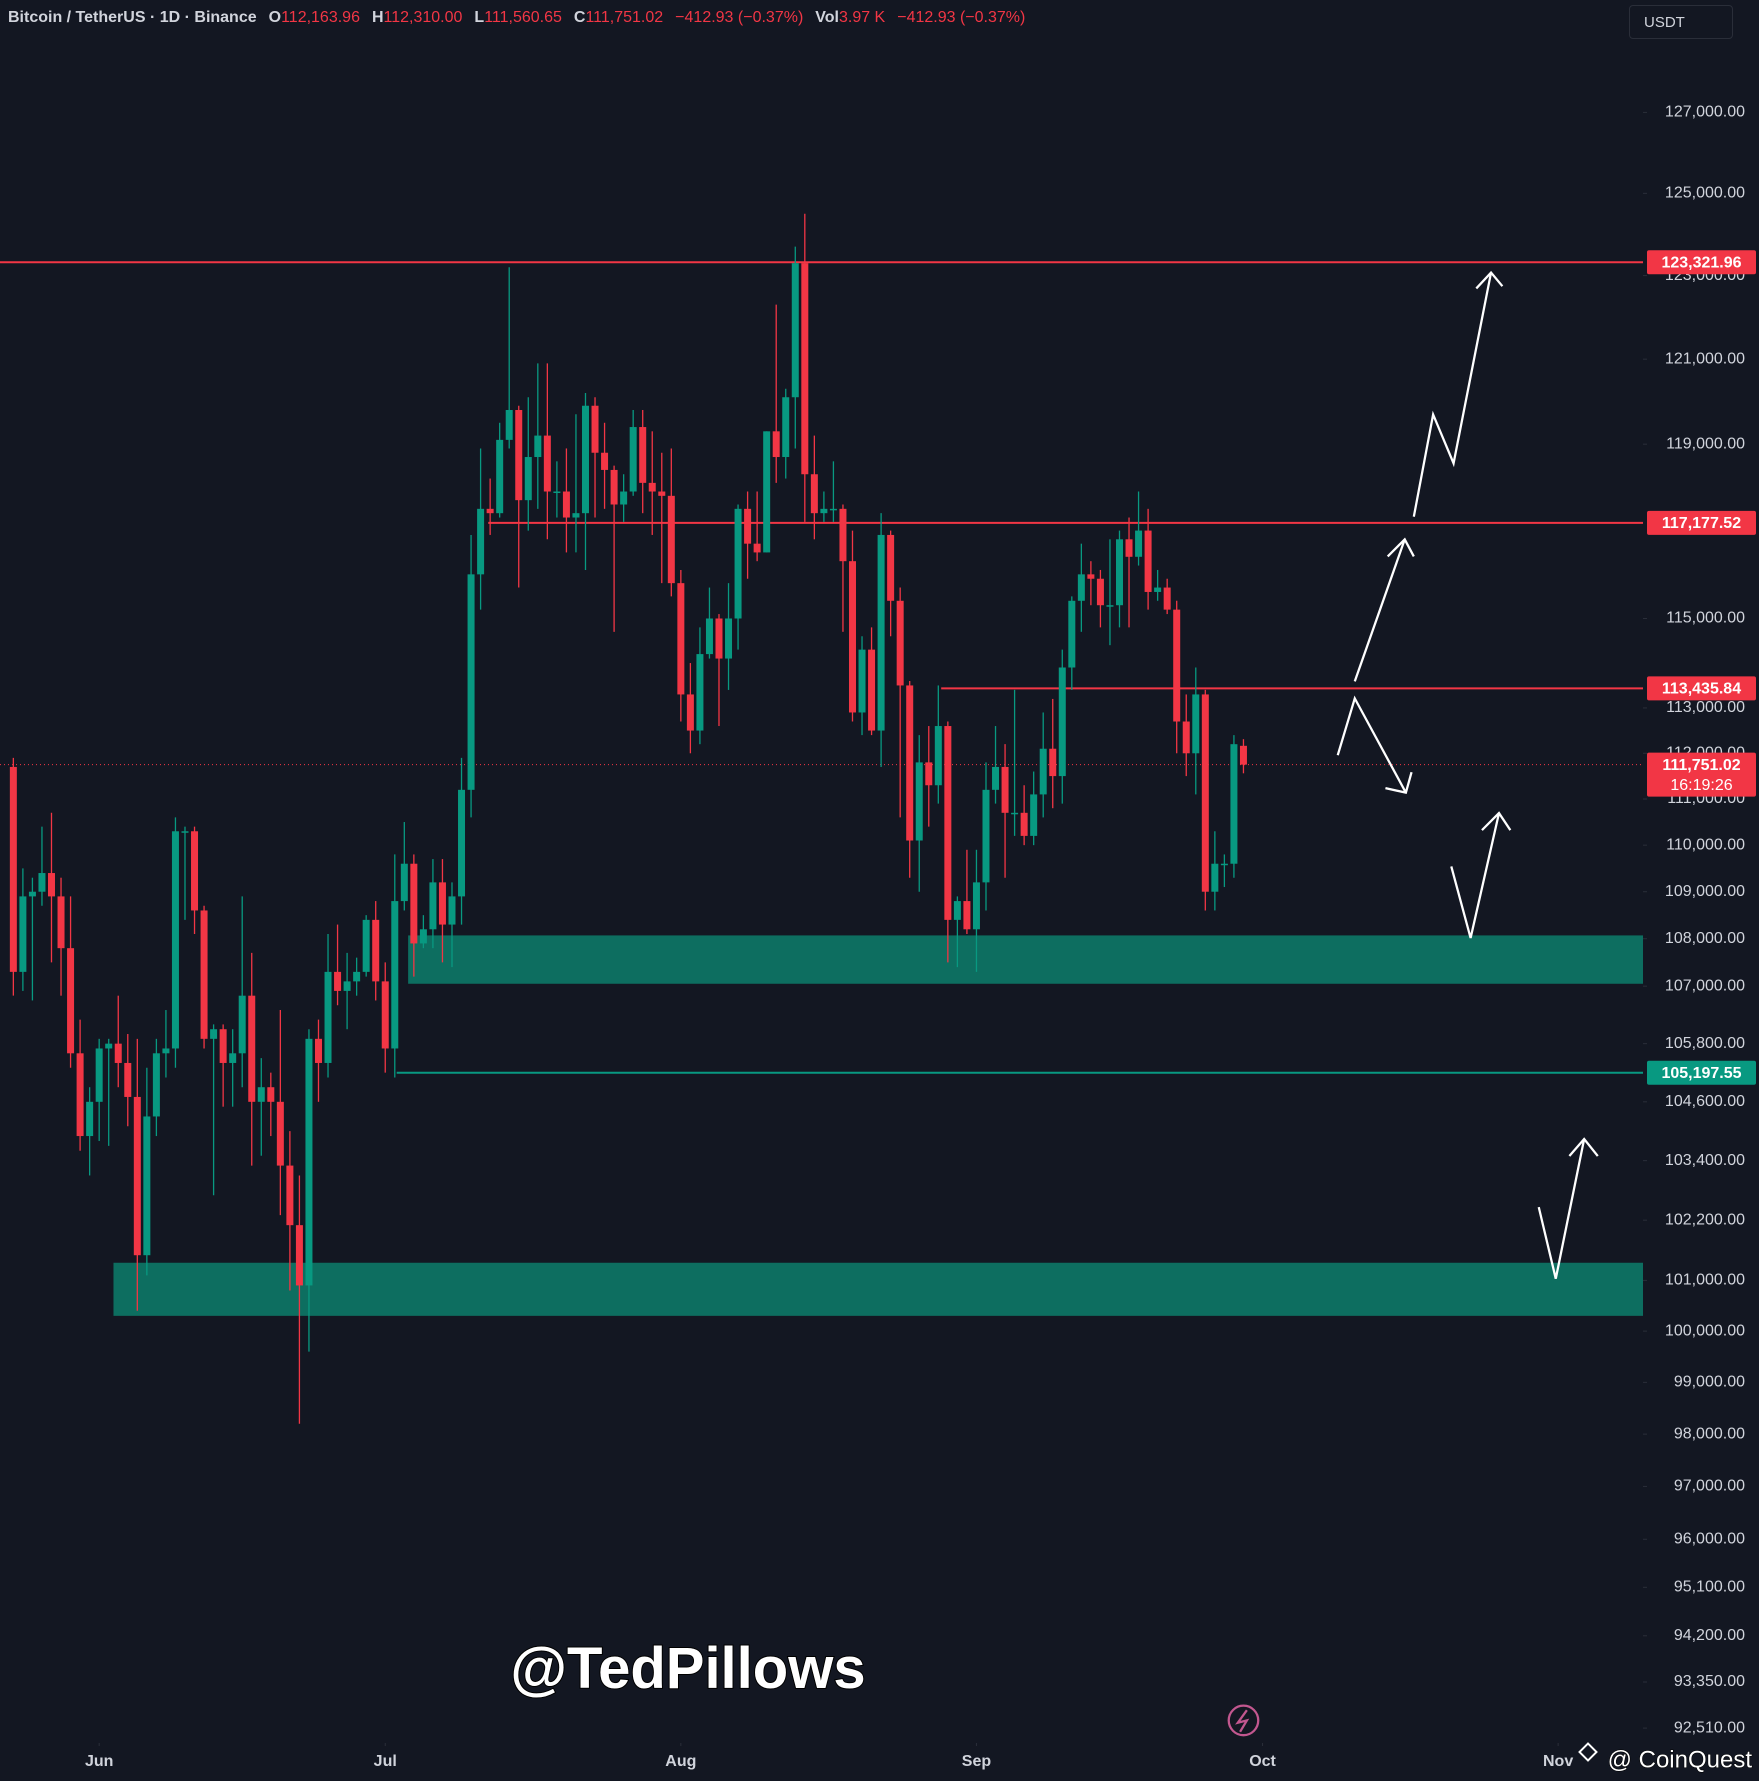 This screenshot has height=1781, width=1759. What do you see at coordinates (1705, 985) in the screenshot?
I see `y-tick-label: 107,000.00` at bounding box center [1705, 985].